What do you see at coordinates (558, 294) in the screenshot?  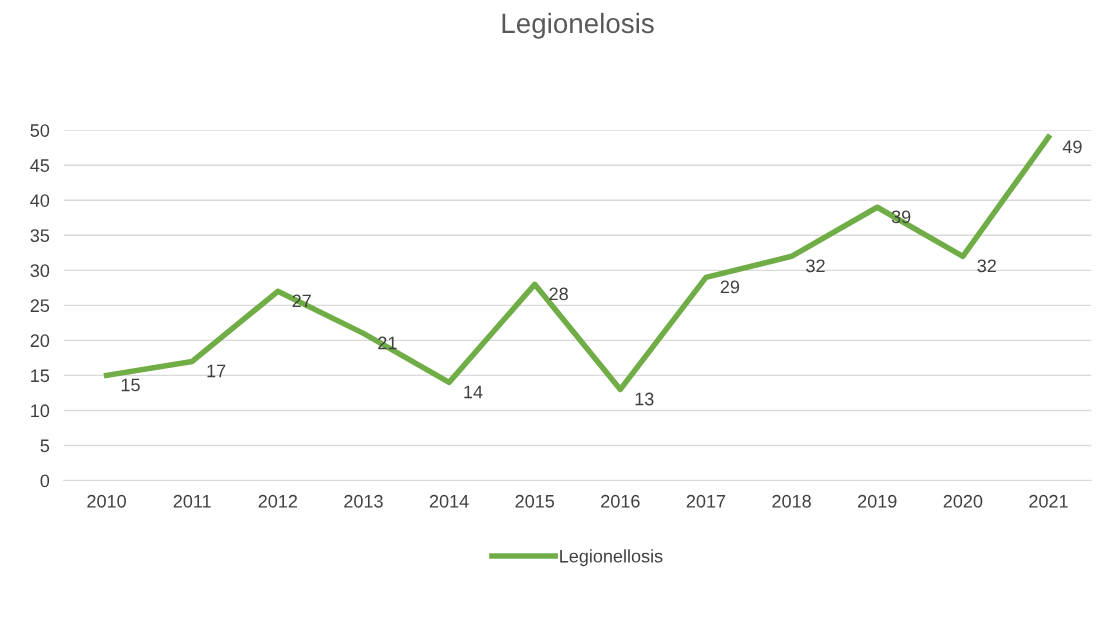 I see `data-label: 28` at bounding box center [558, 294].